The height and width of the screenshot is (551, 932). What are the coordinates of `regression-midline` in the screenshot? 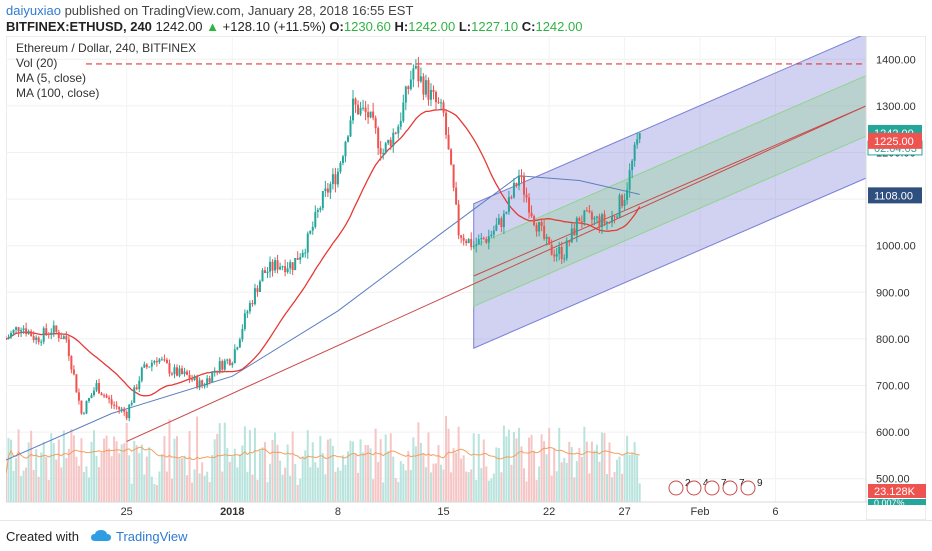 It's located at (670, 191).